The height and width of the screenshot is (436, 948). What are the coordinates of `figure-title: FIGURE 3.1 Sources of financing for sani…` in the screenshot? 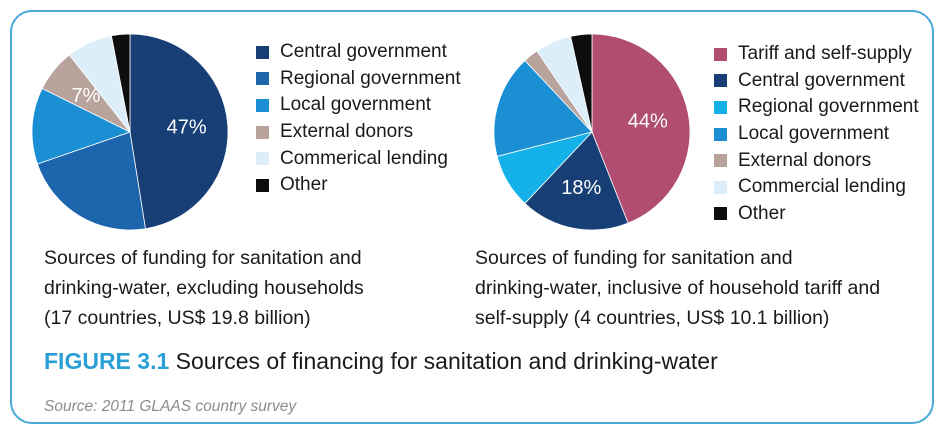 It's located at (381, 361).